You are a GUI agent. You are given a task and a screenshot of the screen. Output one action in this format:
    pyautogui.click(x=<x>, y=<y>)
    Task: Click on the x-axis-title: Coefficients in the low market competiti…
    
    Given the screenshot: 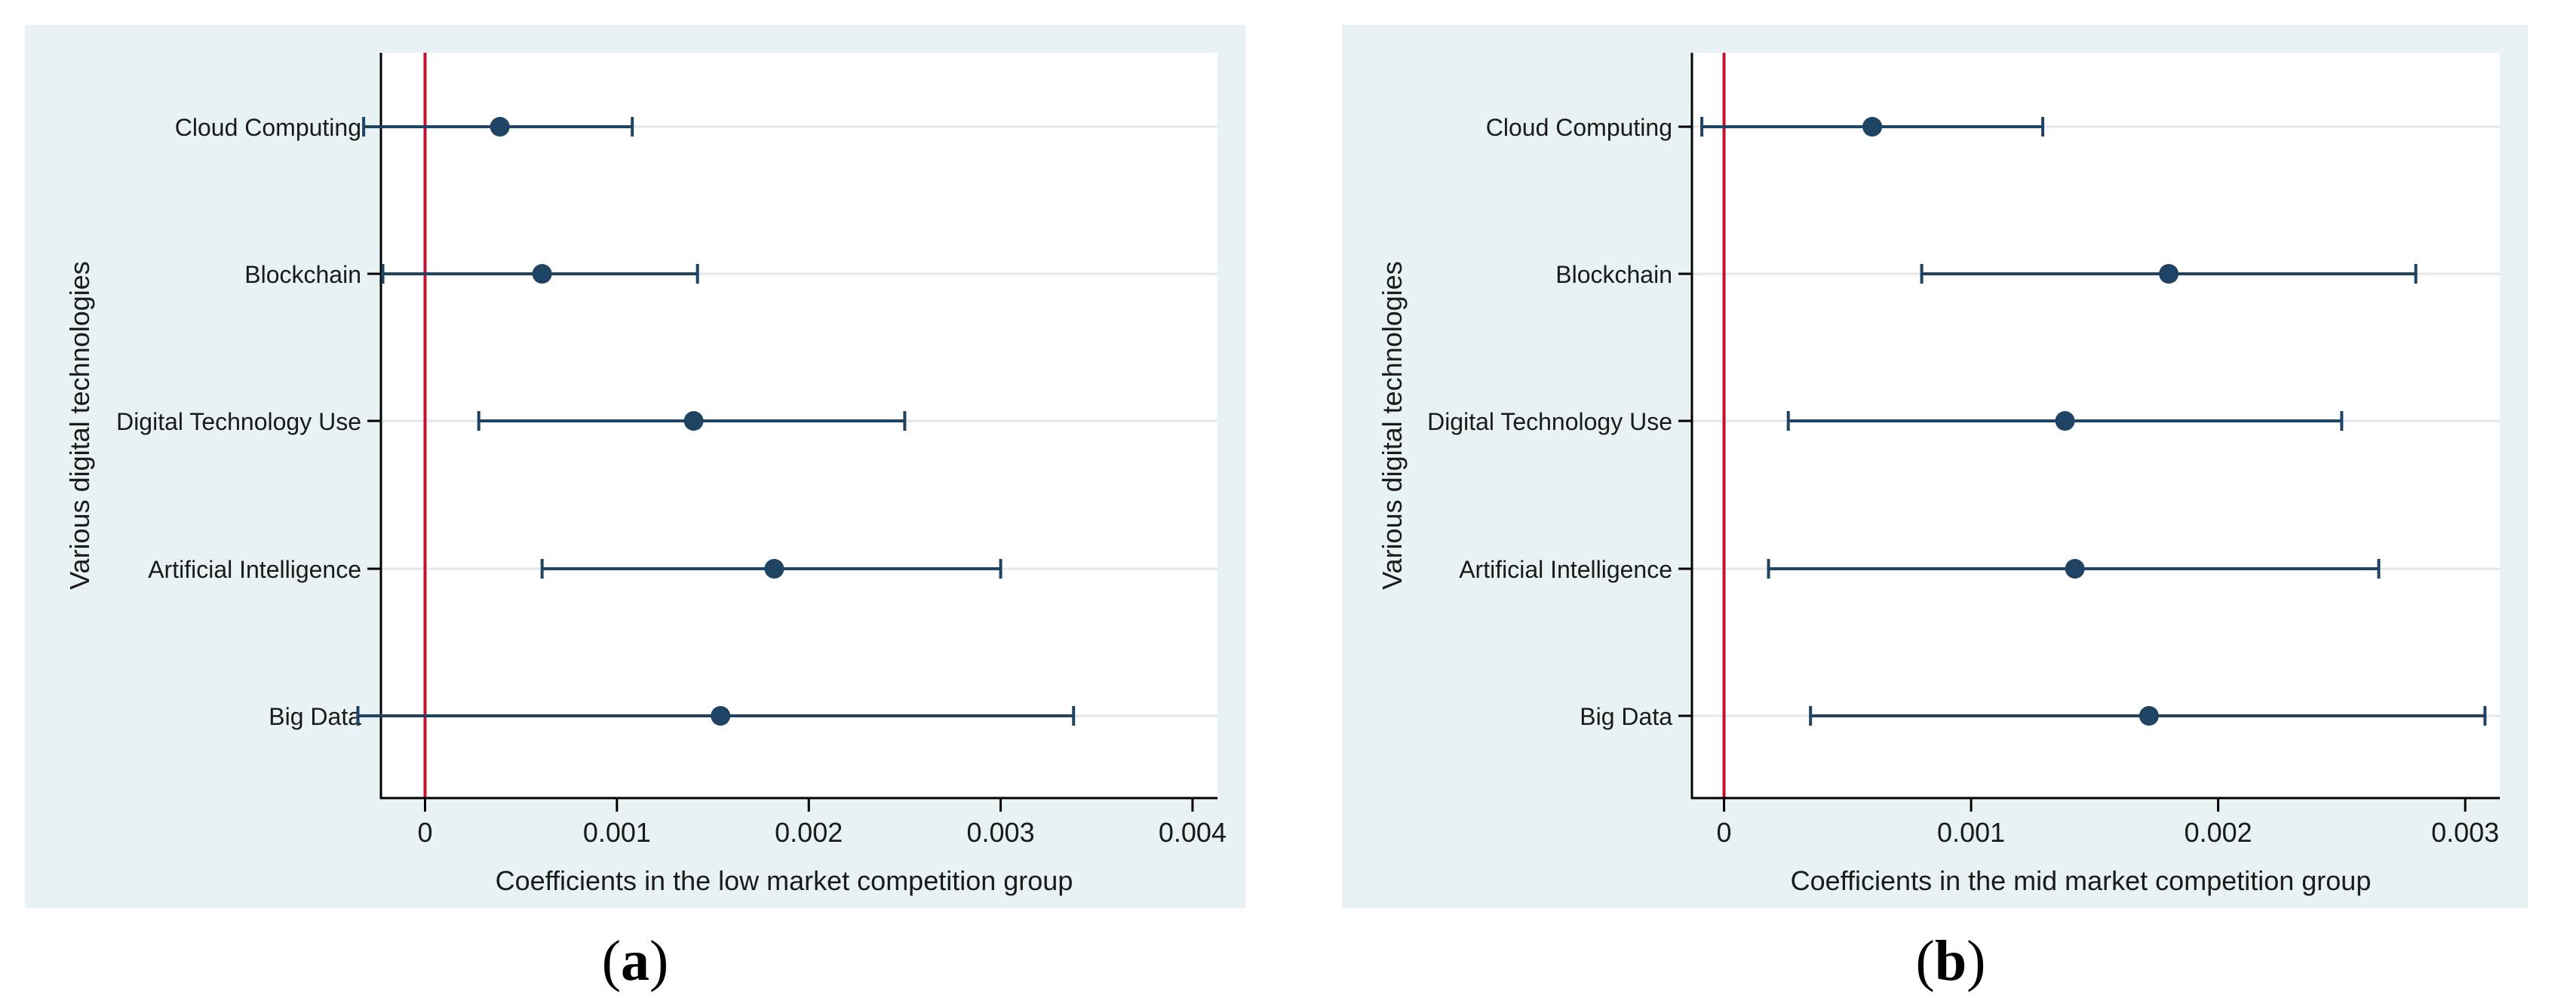 What is the action you would take?
    pyautogui.click(x=785, y=880)
    